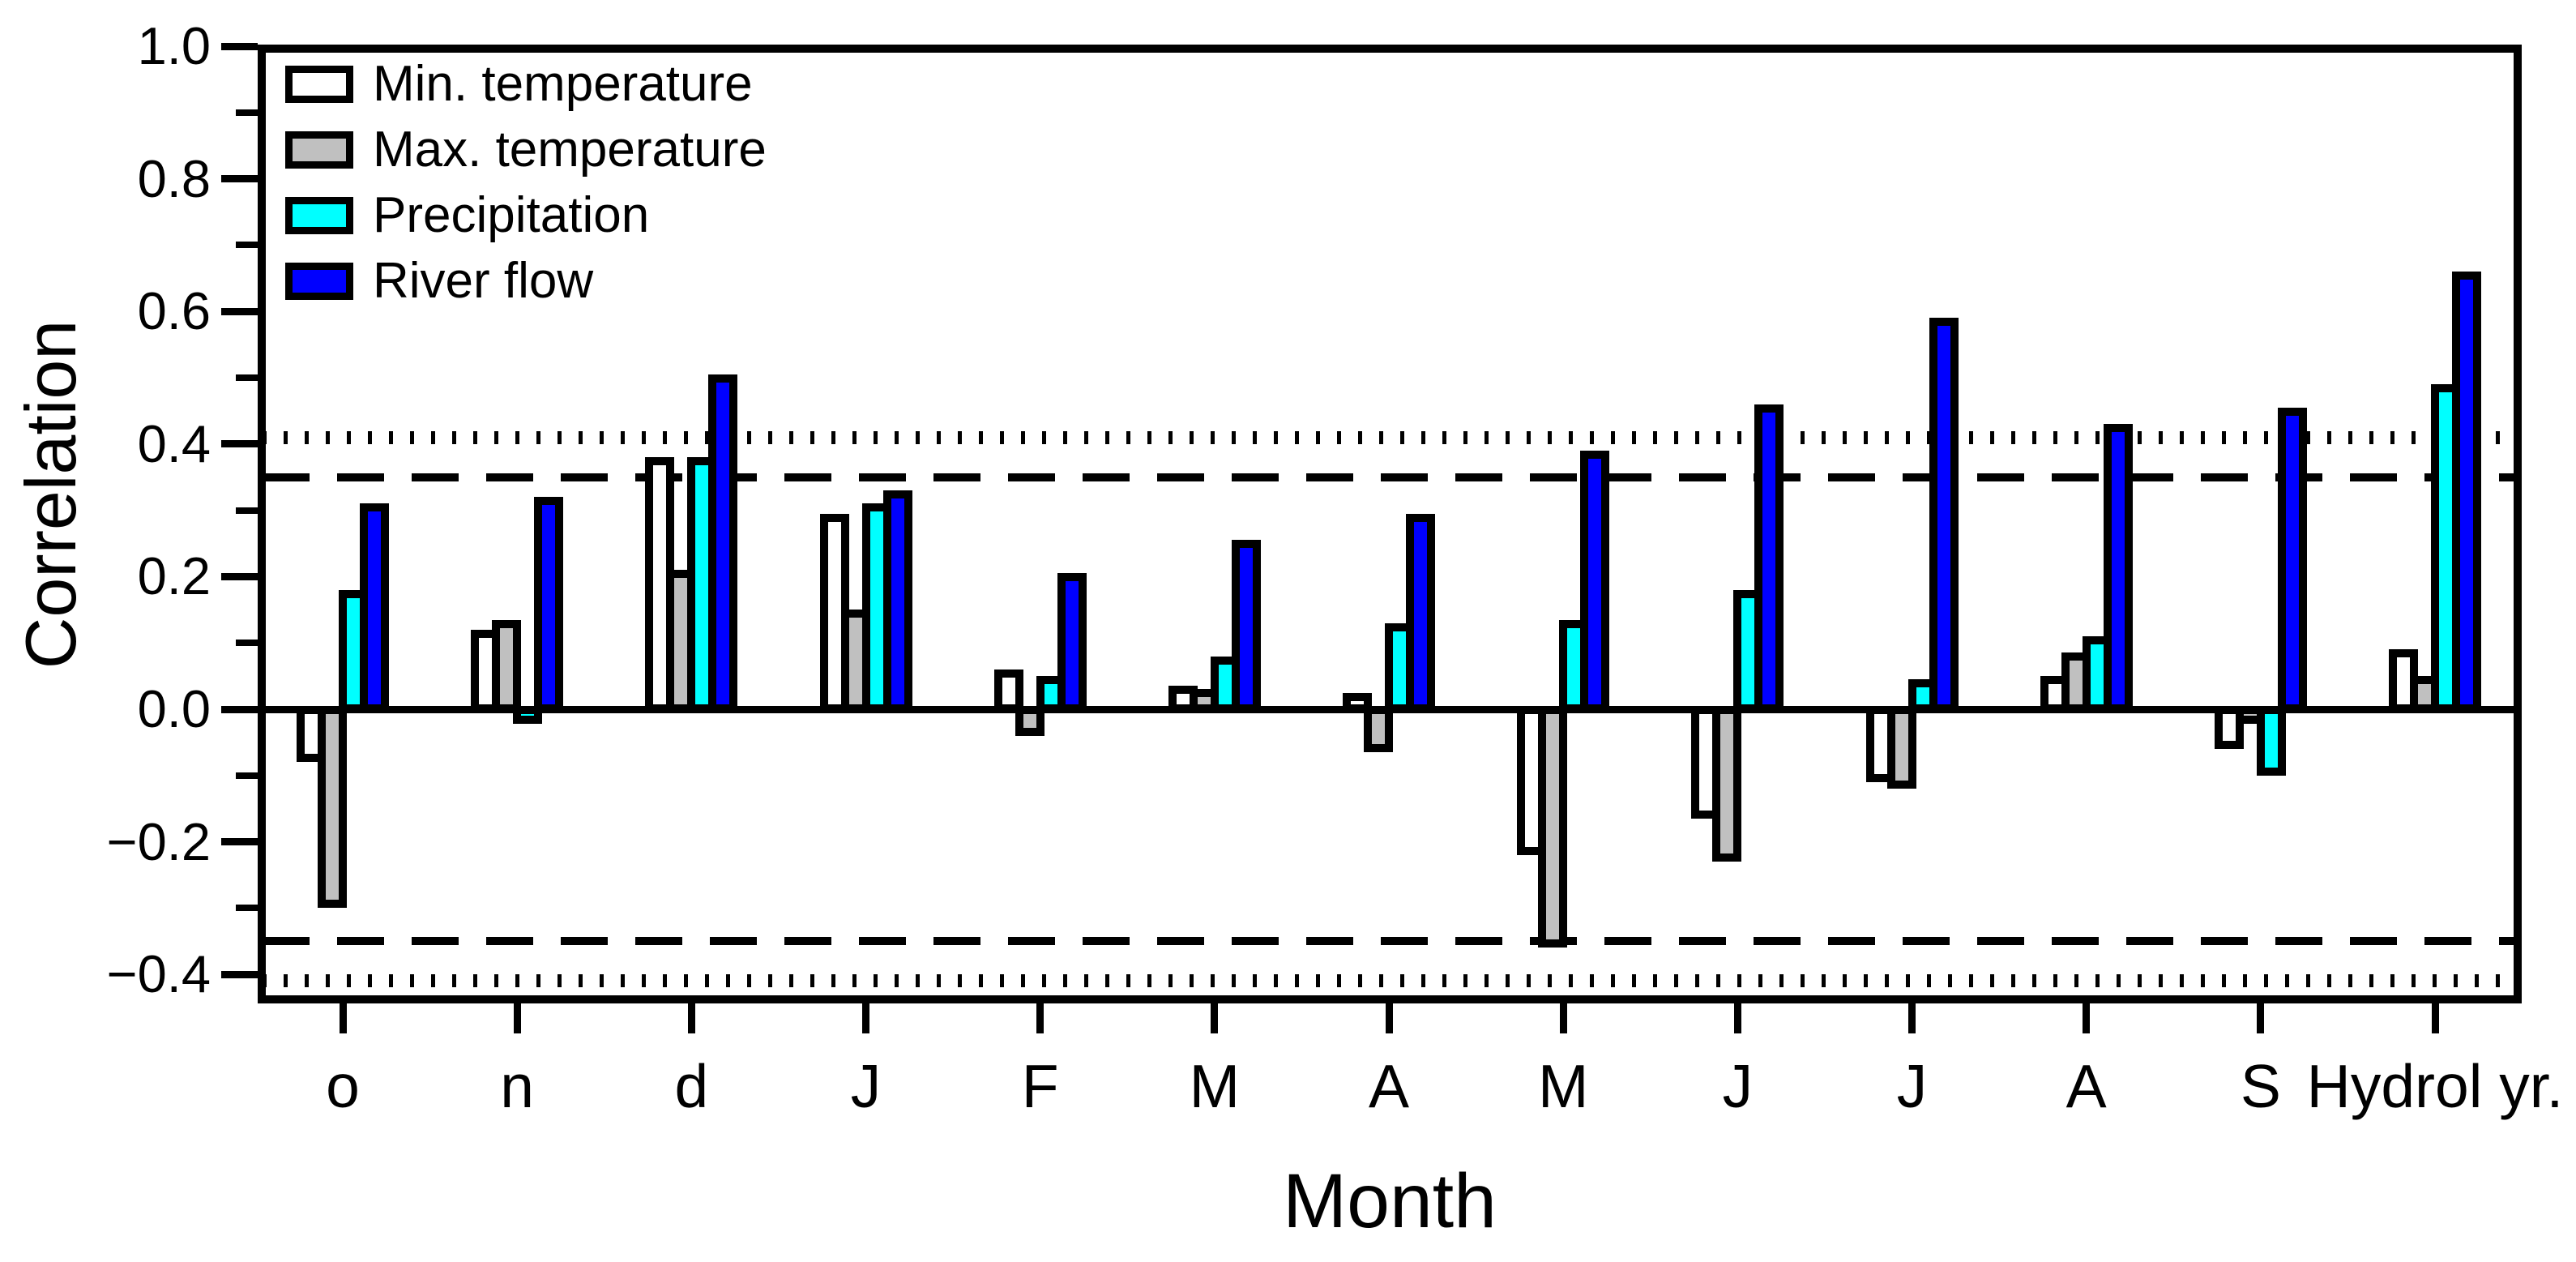 The width and height of the screenshot is (2576, 1262). I want to click on legend-item-max-temperature: Max. temperature, so click(526, 150).